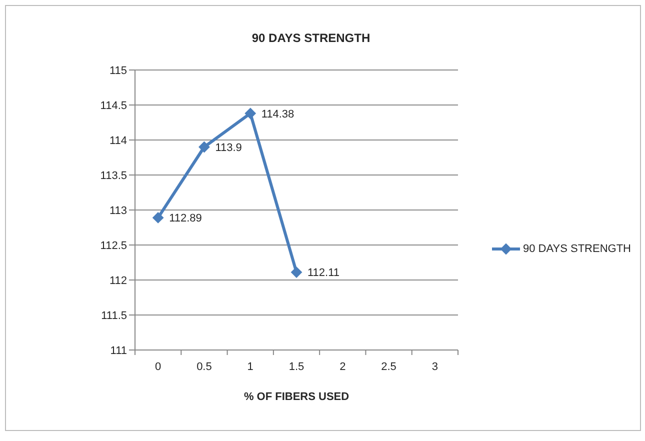  Describe the element at coordinates (343, 367) in the screenshot. I see `x-tick-label: 2` at that location.